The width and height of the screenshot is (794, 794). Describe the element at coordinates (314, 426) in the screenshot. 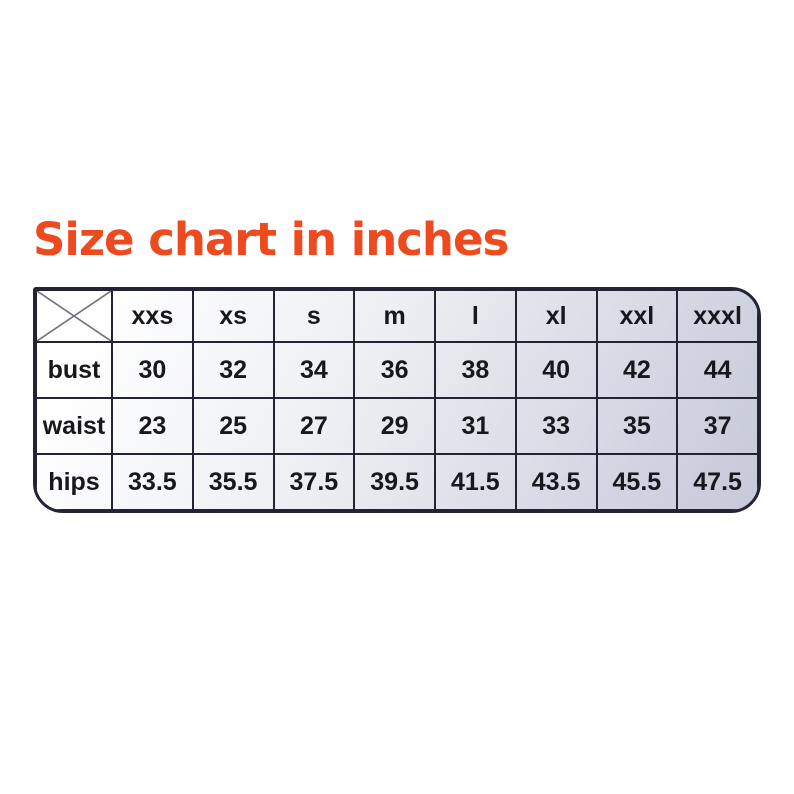

I see `size-cell: 27` at that location.